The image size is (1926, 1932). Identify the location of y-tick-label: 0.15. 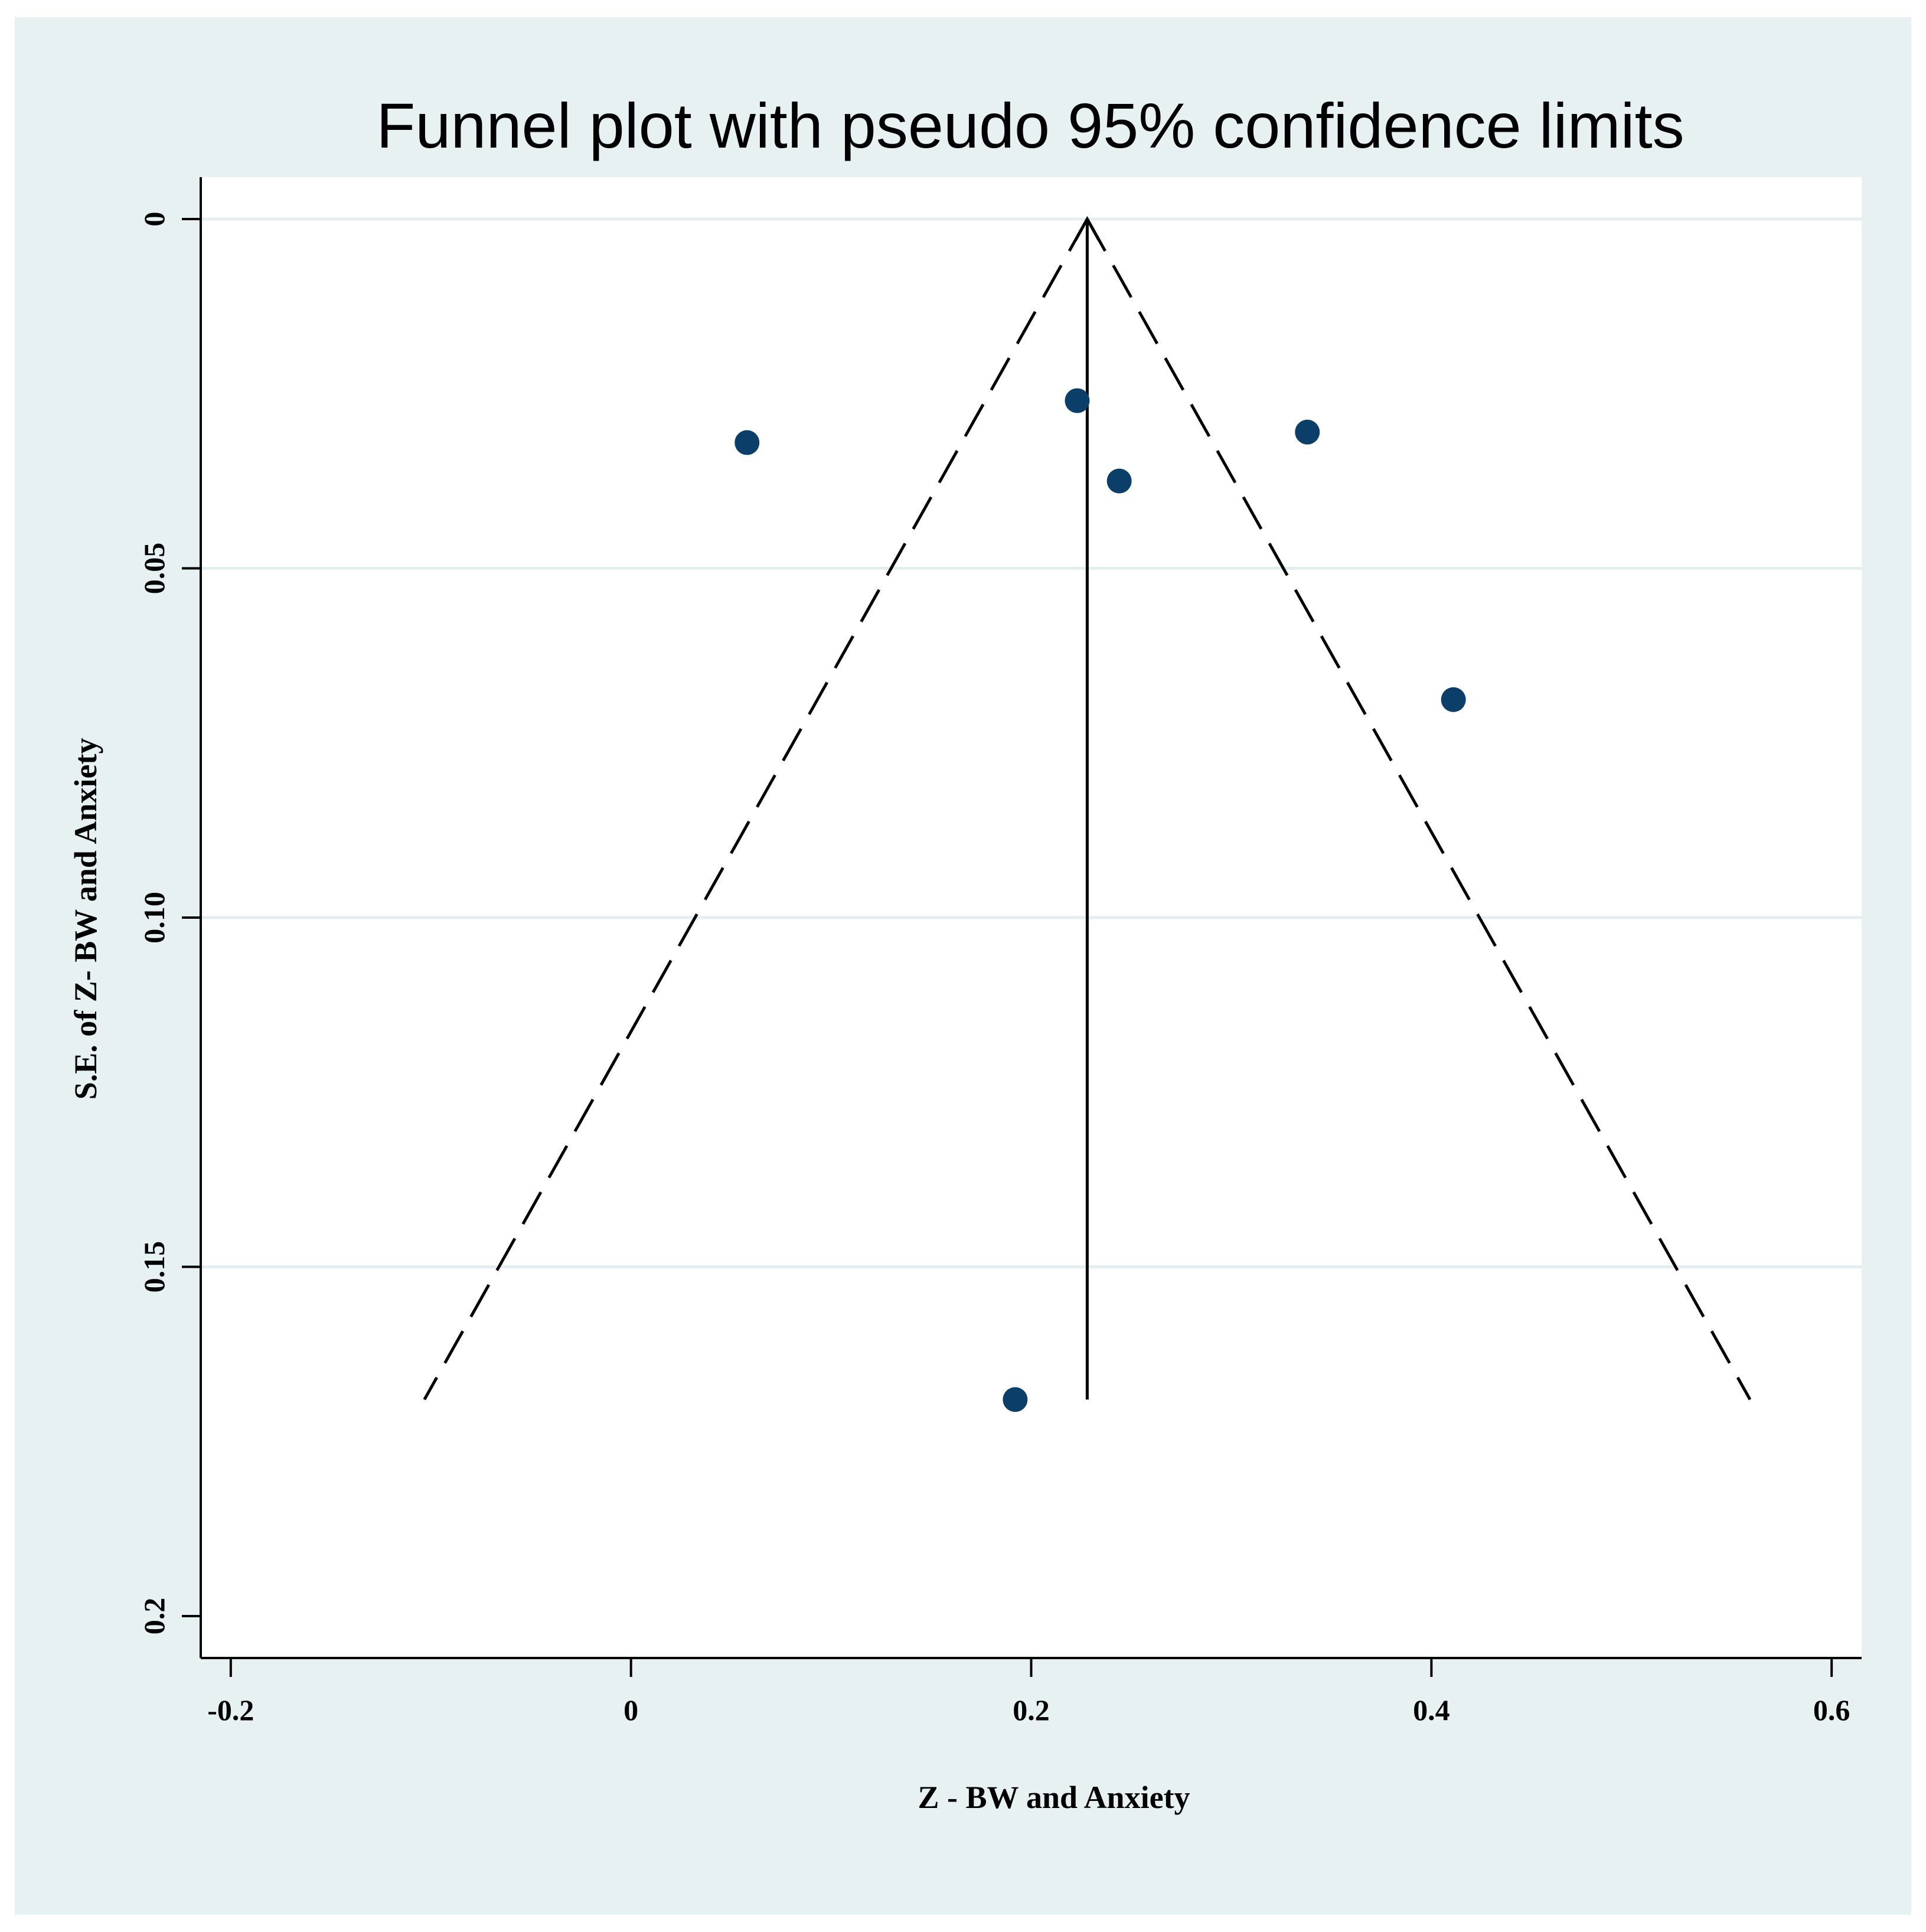
(155, 1267).